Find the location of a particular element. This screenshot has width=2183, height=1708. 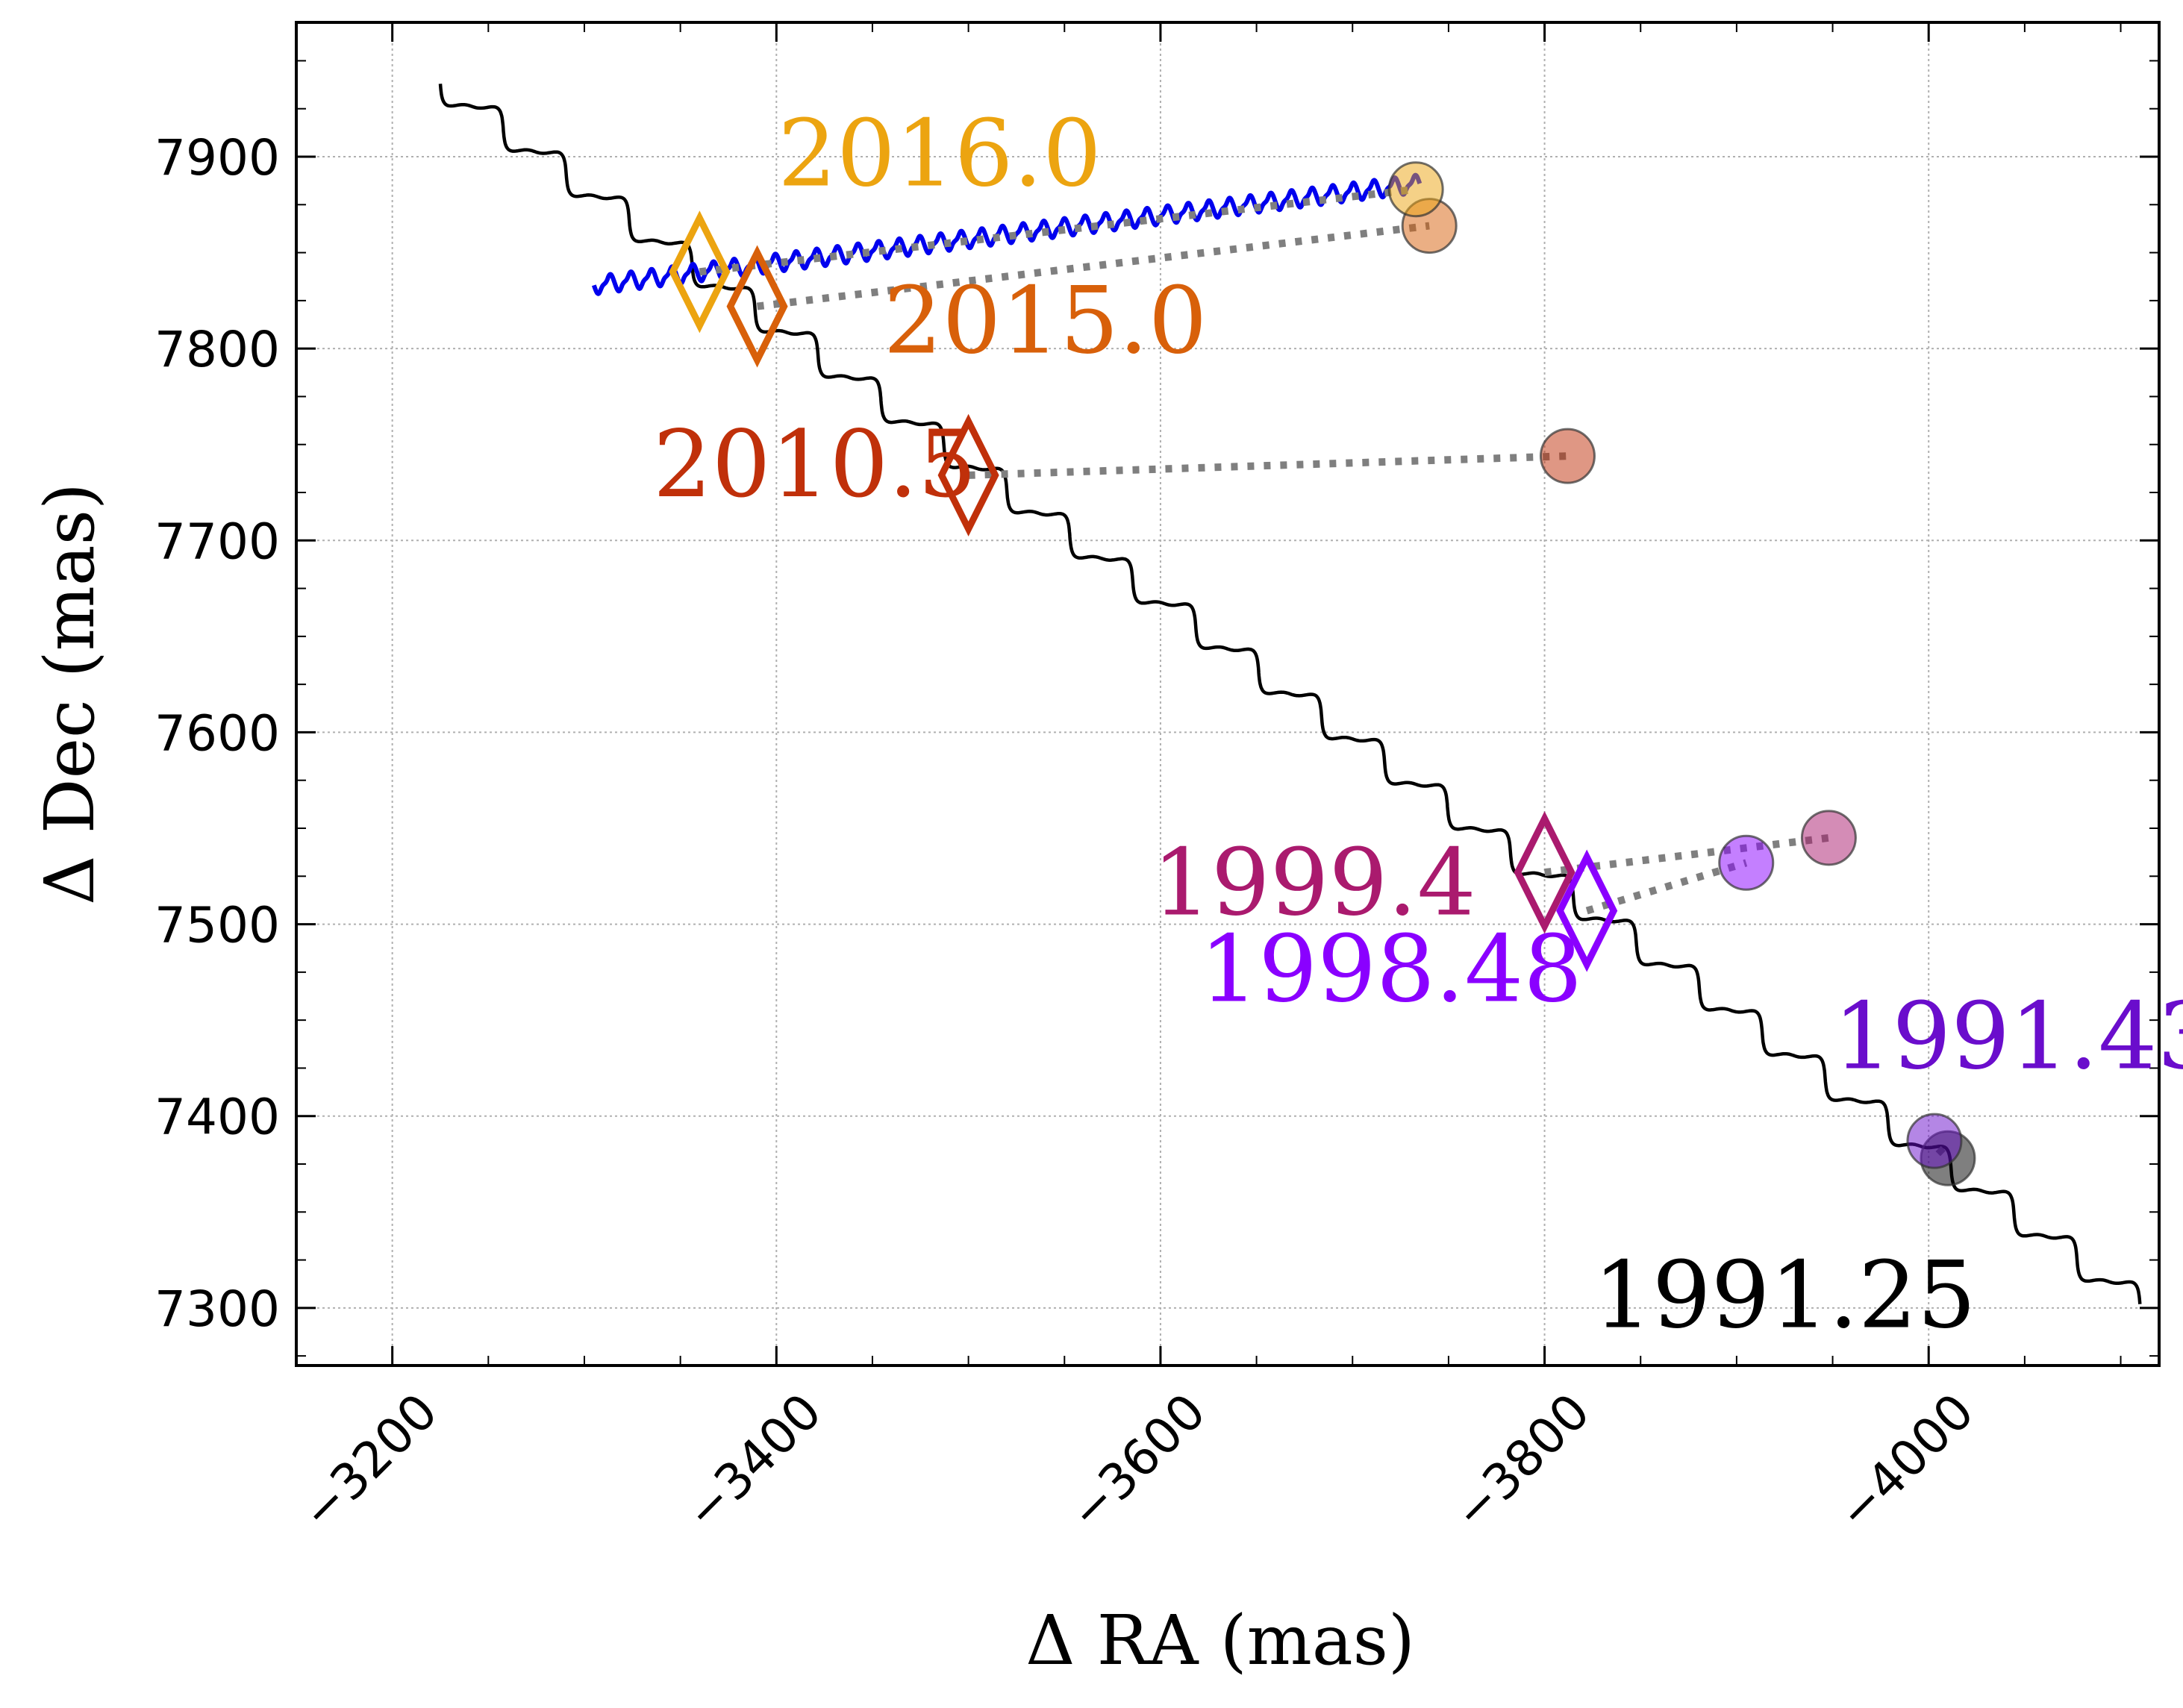

y-tick-label: 7500 is located at coordinates (217, 925).